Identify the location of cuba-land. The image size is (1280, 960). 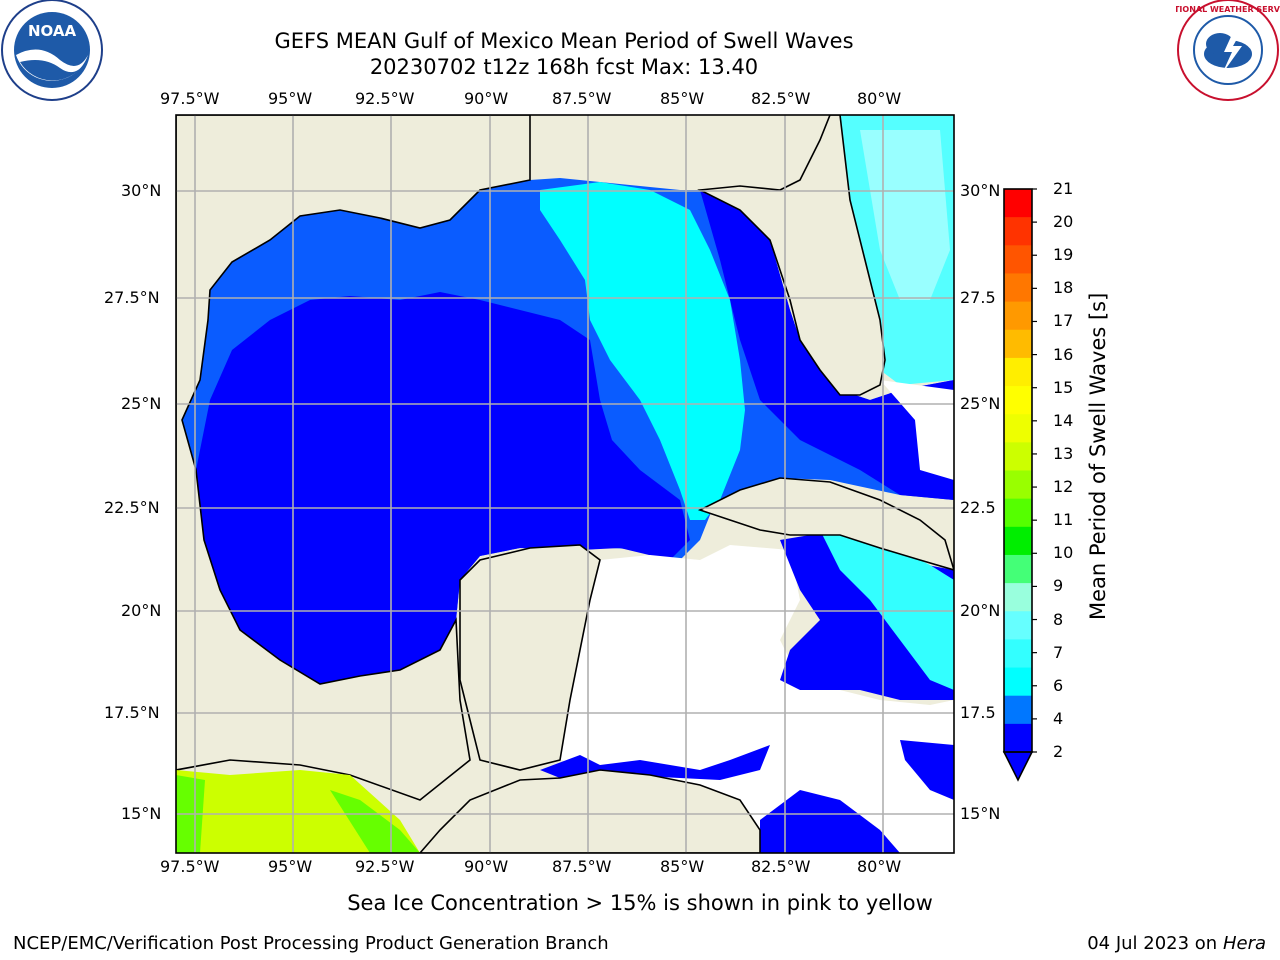
(825, 524).